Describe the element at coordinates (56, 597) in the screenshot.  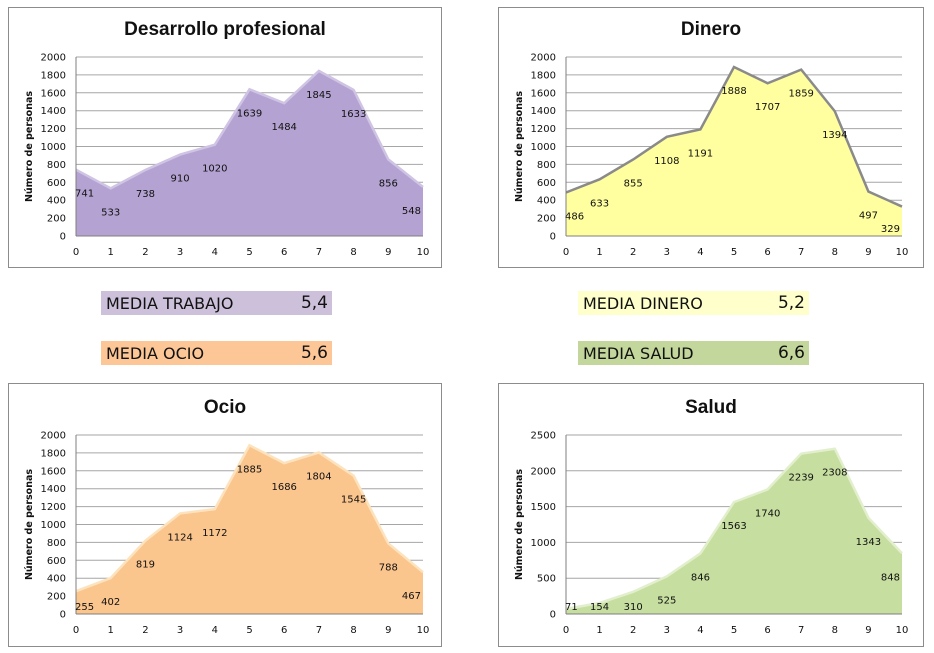
I see `y-tick-label: 200` at that location.